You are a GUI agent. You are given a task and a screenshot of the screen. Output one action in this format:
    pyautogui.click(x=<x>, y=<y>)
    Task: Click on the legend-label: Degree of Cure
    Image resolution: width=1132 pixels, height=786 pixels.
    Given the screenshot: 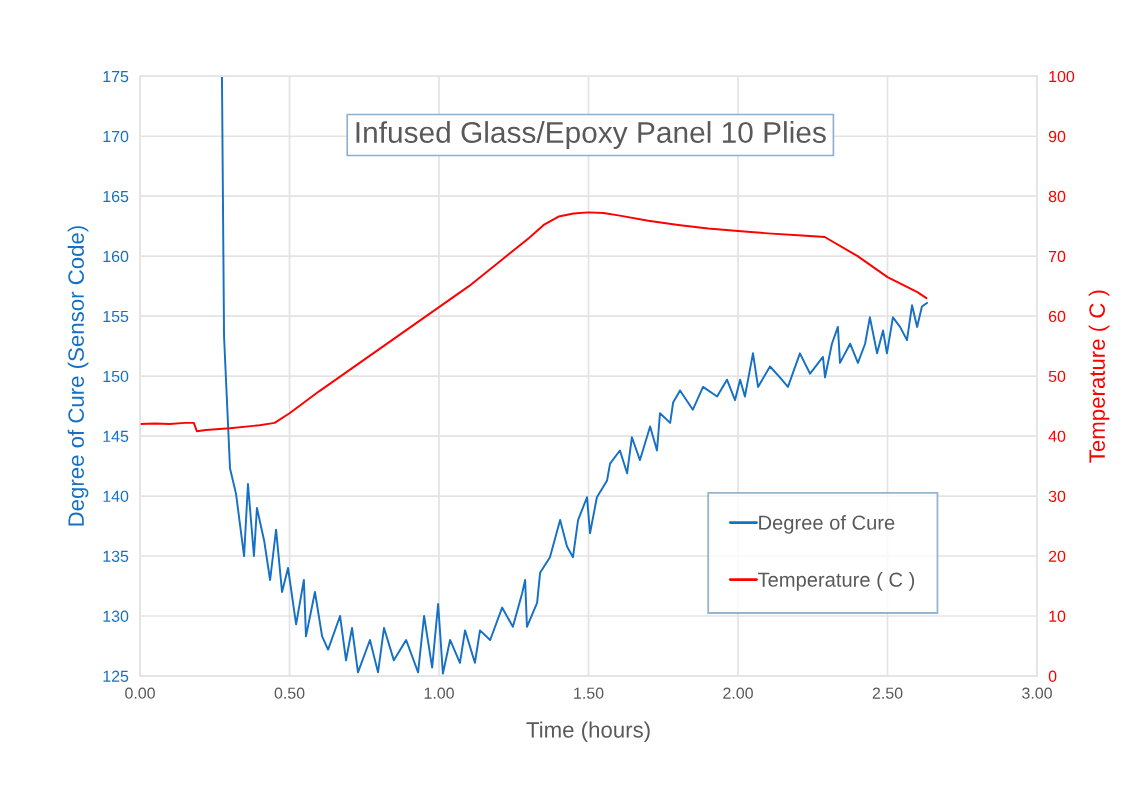 What is the action you would take?
    pyautogui.click(x=827, y=524)
    